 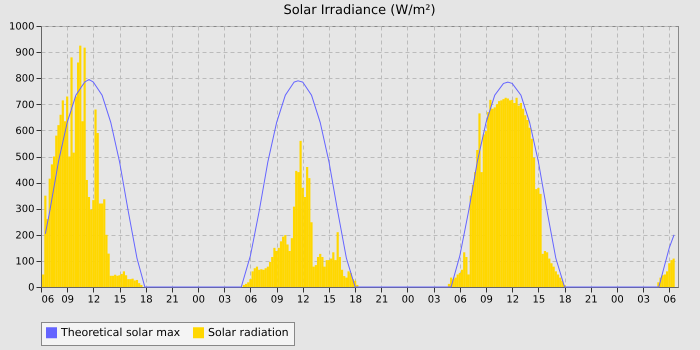 I want to click on legend-label: Theoretical solar max, so click(x=120, y=332).